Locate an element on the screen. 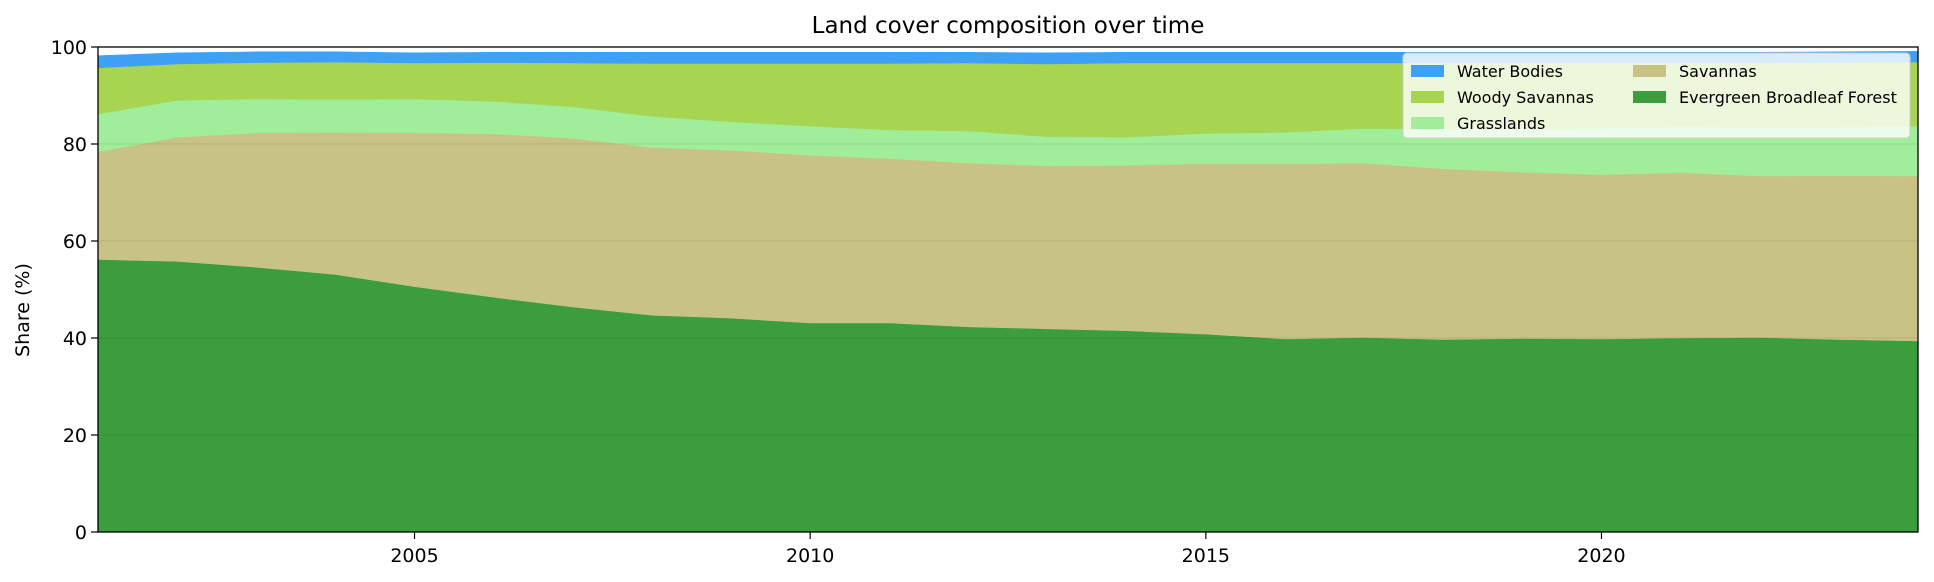 This screenshot has height=582, width=1934. legend-swatch-water-bodies is located at coordinates (1427, 71).